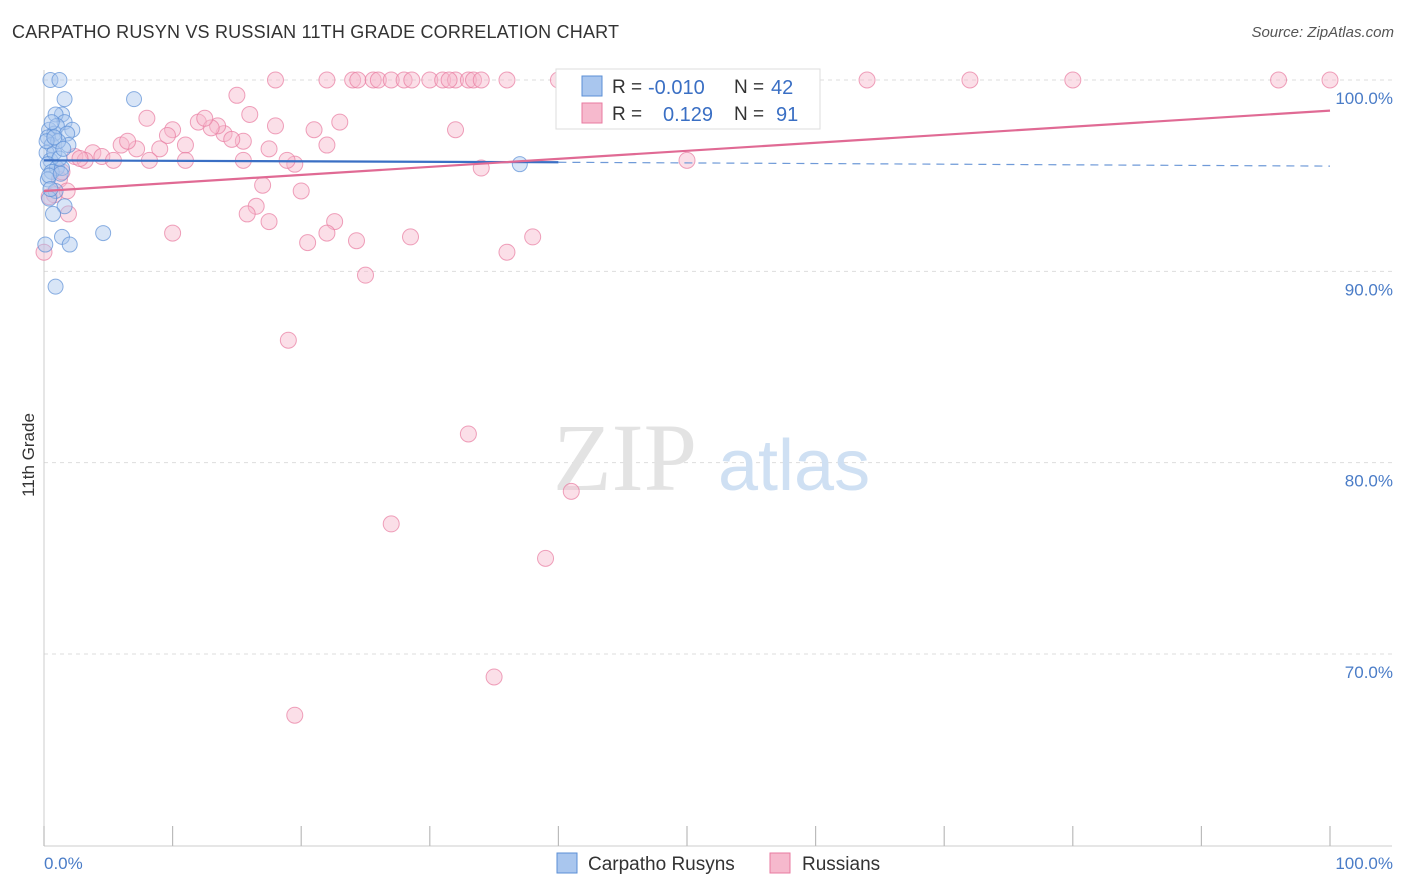 The image size is (1406, 892). I want to click on trend-line-russians, so click(687, 151).